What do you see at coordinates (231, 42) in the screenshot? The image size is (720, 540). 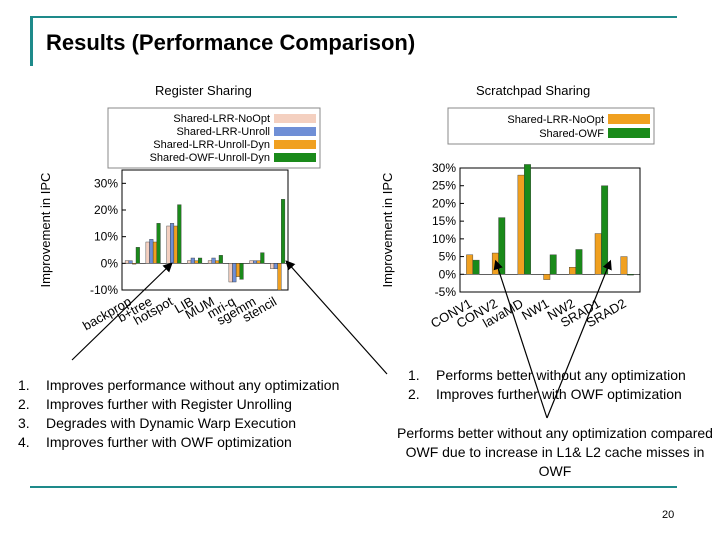 I see `slide-title: Results (Performance Comparison)` at bounding box center [231, 42].